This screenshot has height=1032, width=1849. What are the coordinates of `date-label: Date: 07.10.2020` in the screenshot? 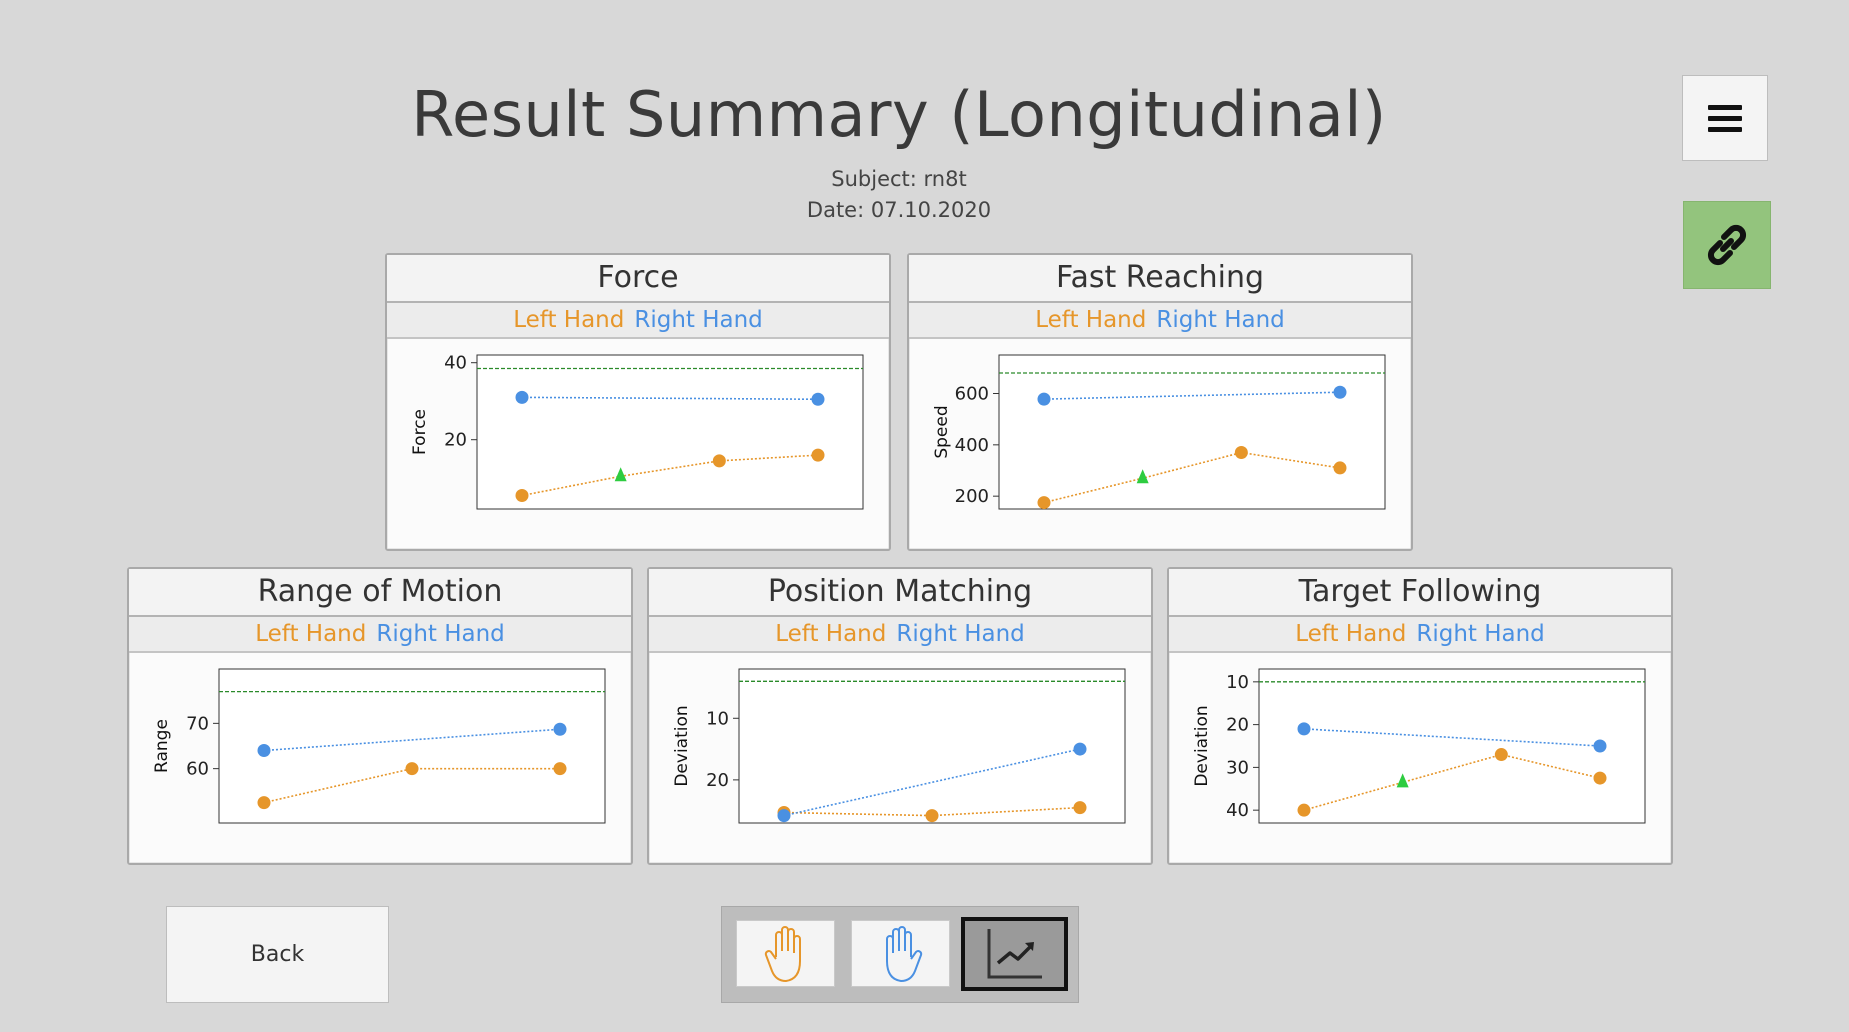 It's located at (899, 210).